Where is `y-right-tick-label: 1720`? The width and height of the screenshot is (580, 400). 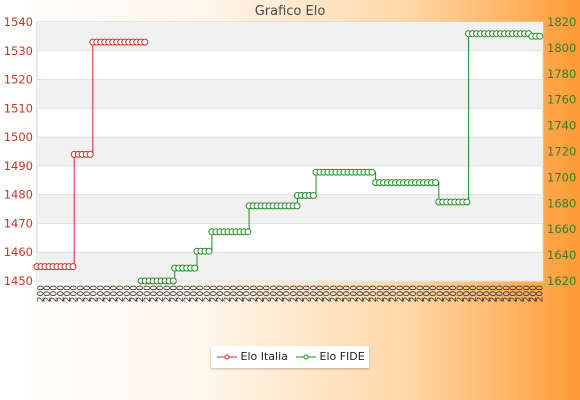 y-right-tick-label: 1720 is located at coordinates (561, 152).